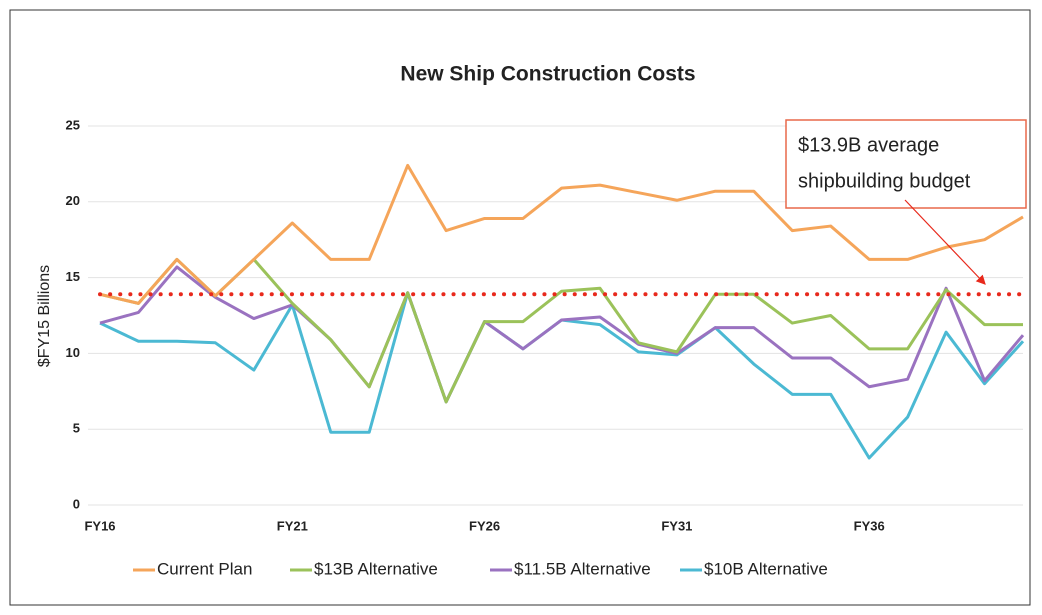 This screenshot has height=615, width=1042. Describe the element at coordinates (945, 242) in the screenshot. I see `annotation-arrow` at that location.